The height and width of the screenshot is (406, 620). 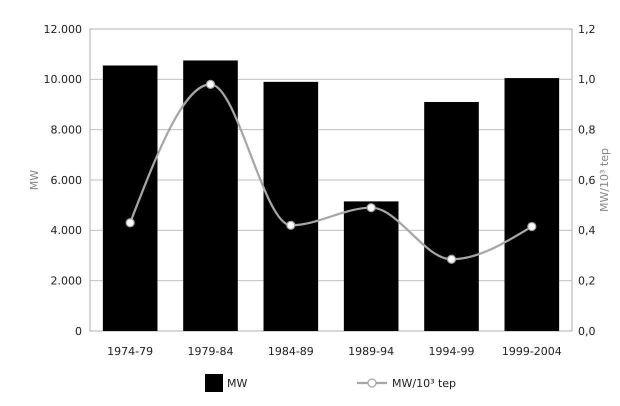 What do you see at coordinates (587, 231) in the screenshot?
I see `y2-tick-label: 0,4` at bounding box center [587, 231].